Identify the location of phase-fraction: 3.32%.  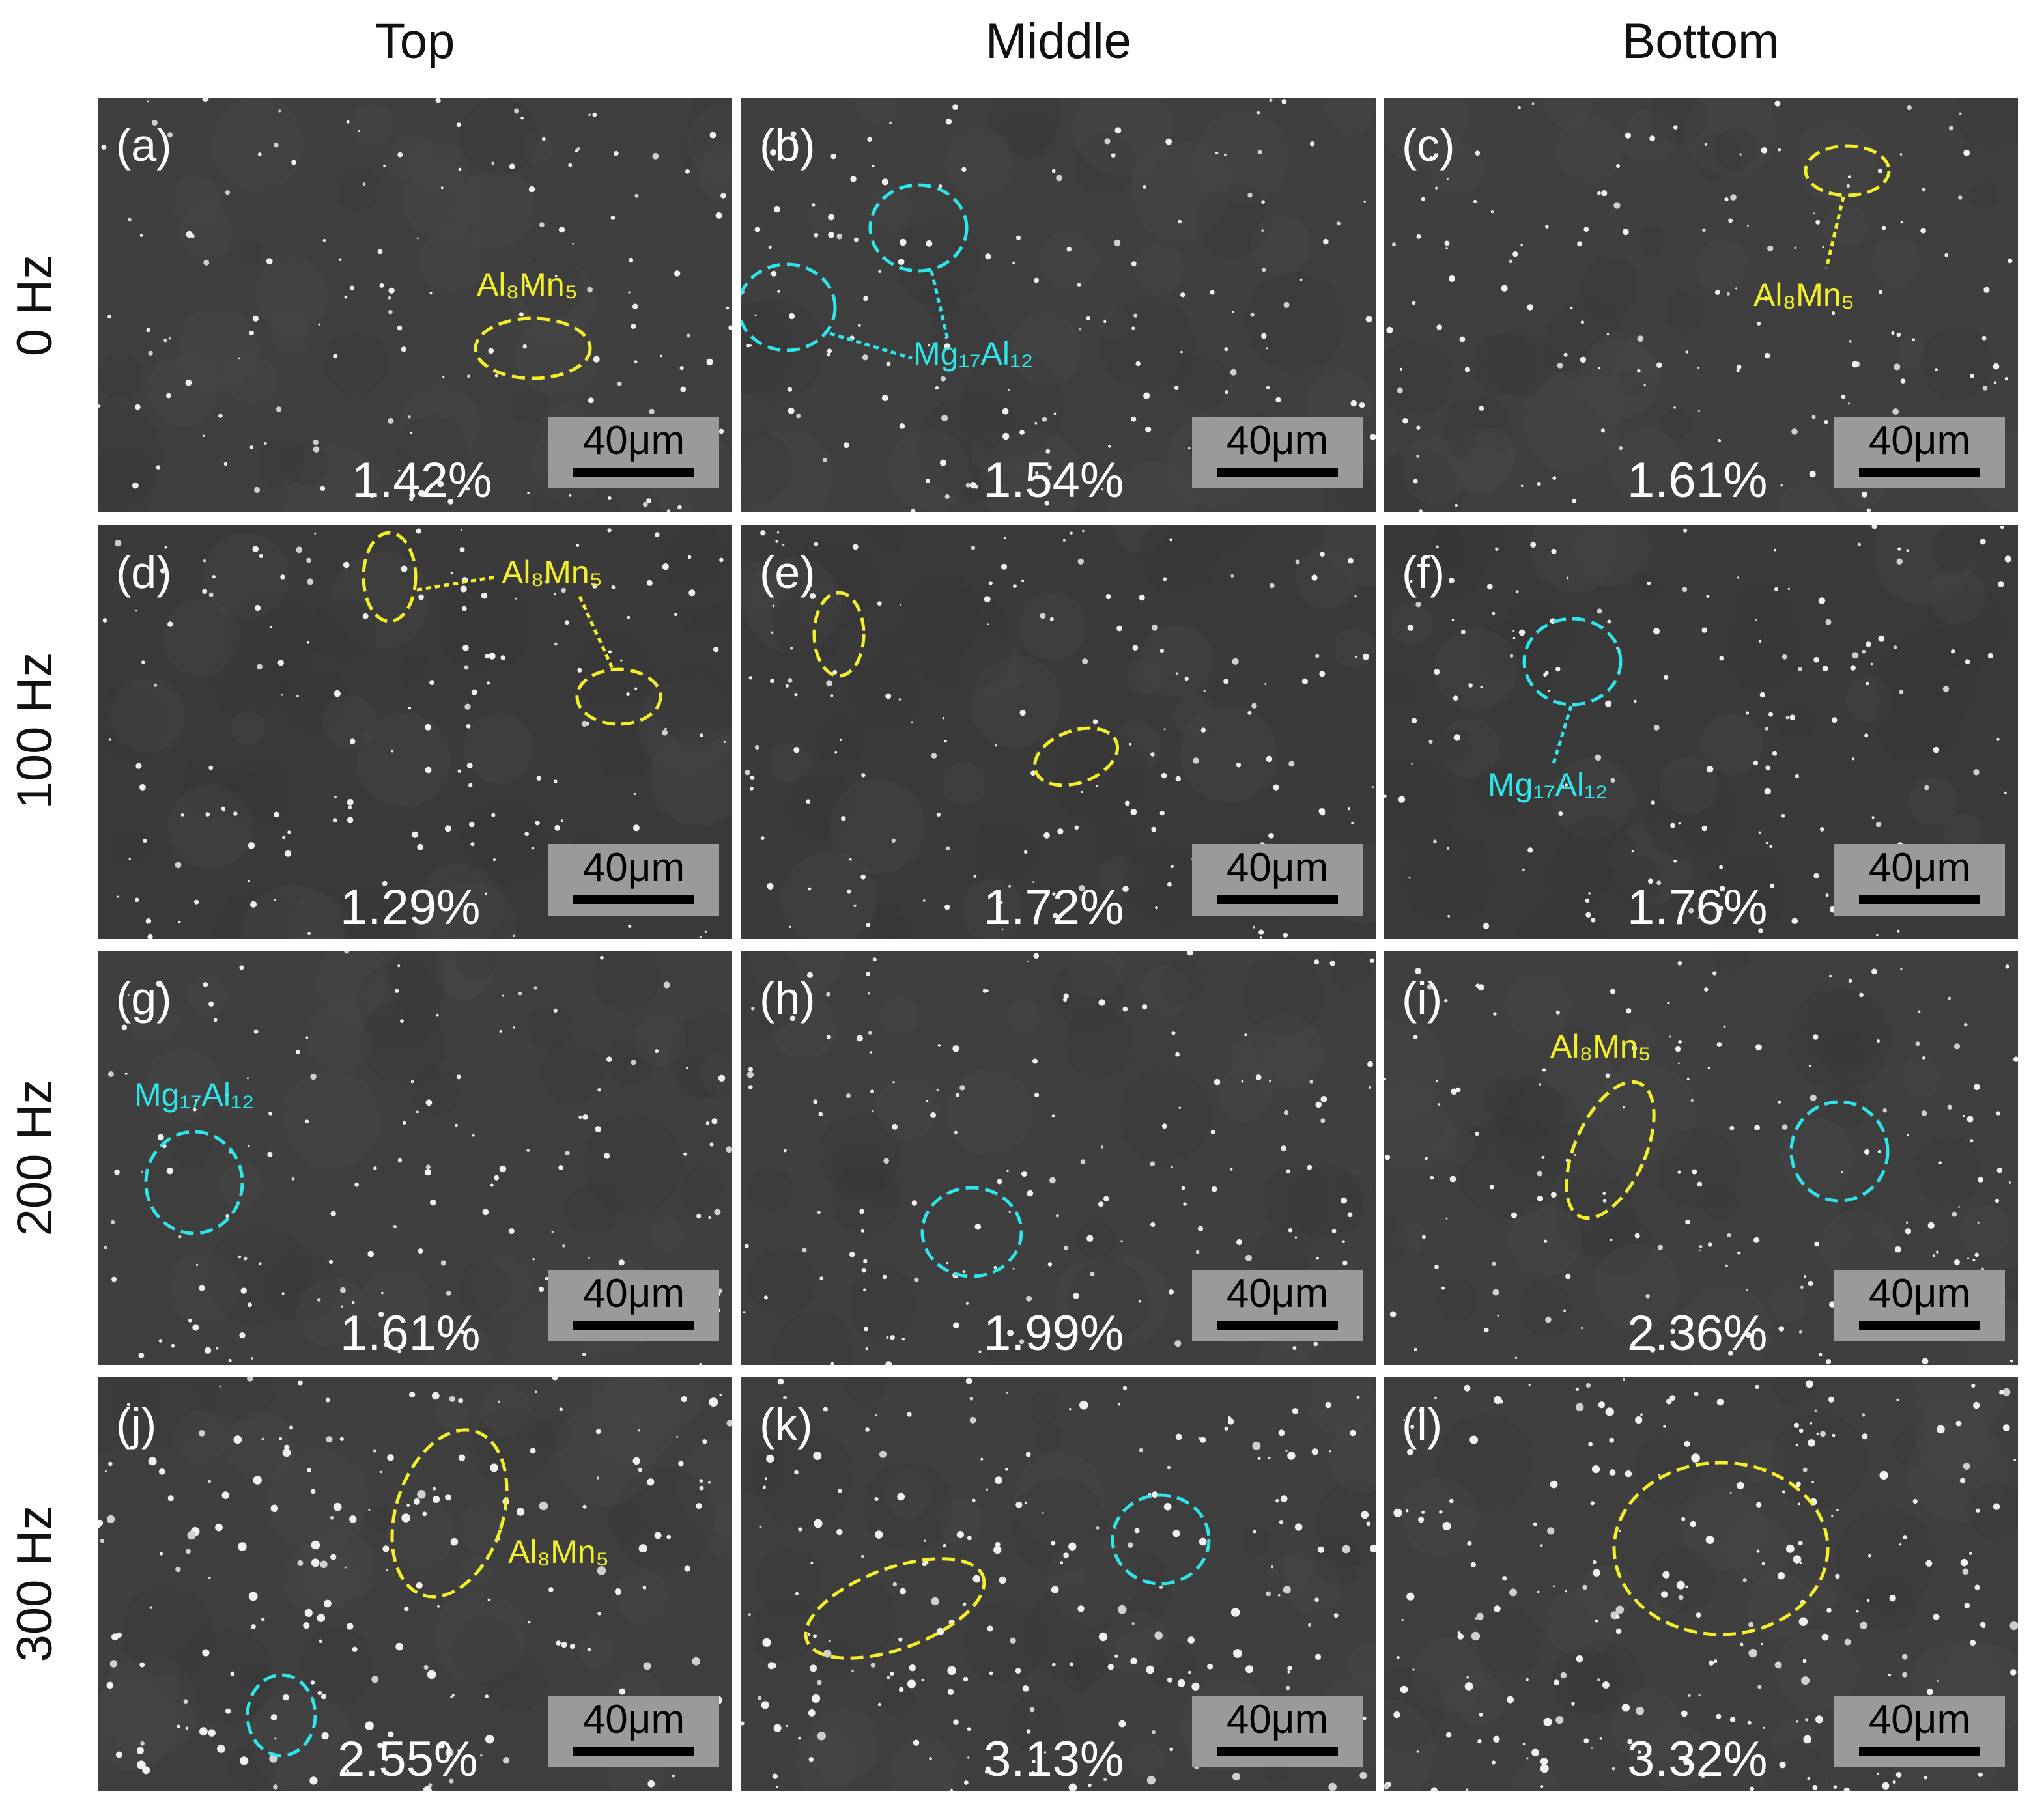
(1698, 1759).